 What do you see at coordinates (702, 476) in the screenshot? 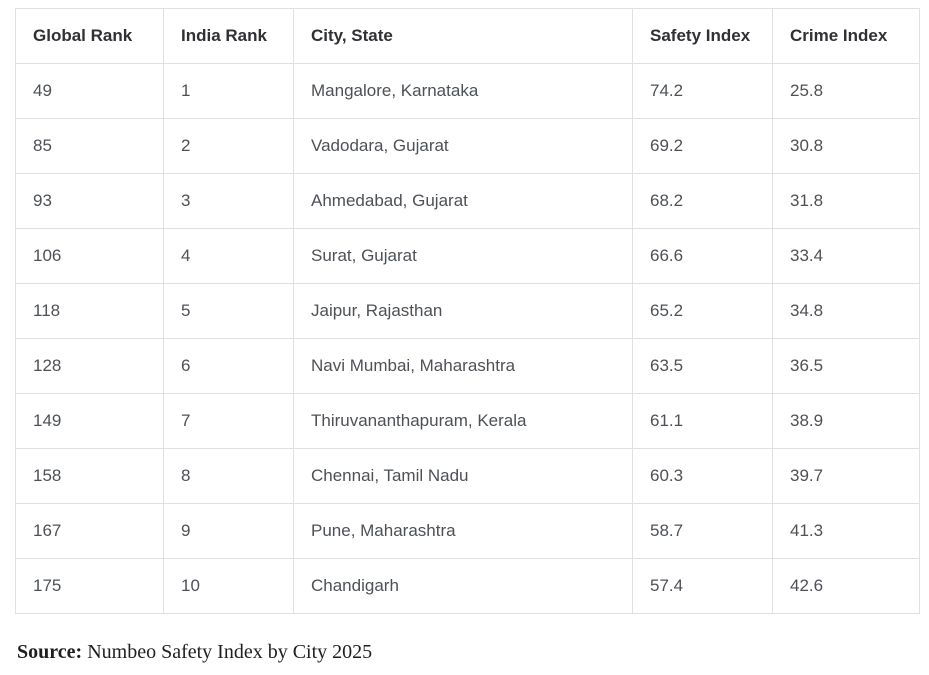
I see `cell-safety-index: 60.3` at bounding box center [702, 476].